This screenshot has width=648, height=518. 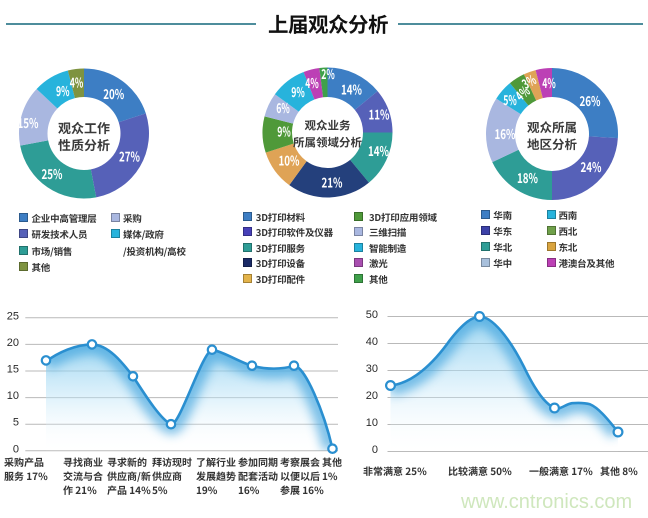 I want to click on svg-text: 30, so click(x=372, y=369).